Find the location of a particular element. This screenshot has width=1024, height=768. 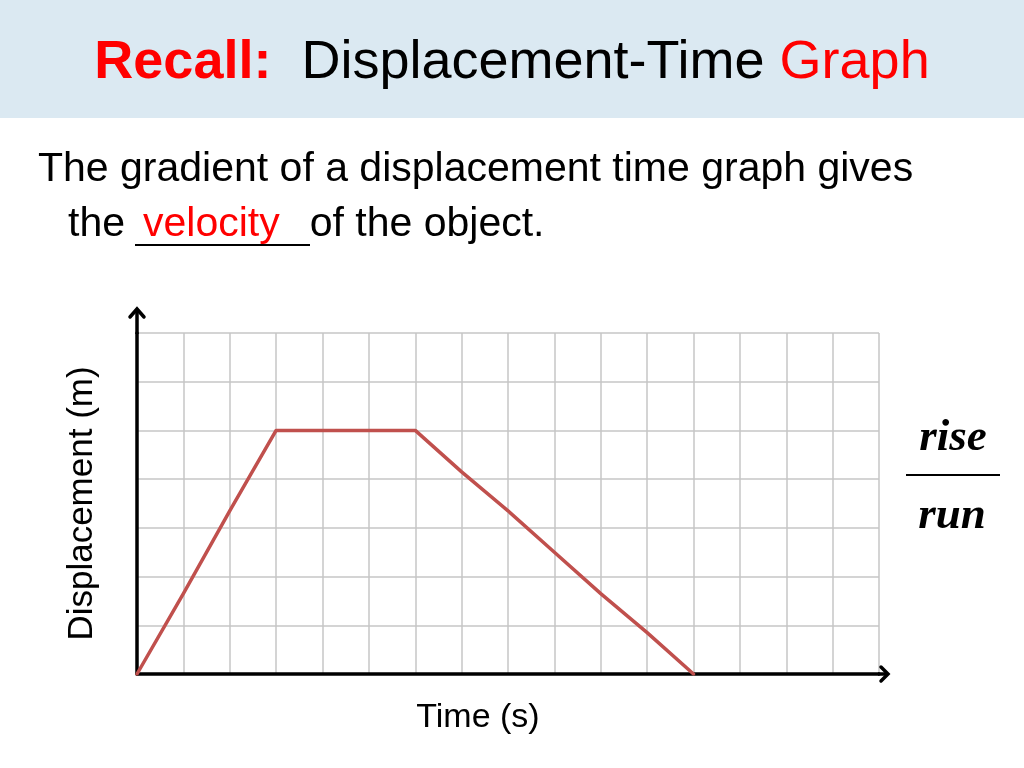

text: the is located at coordinates (96, 222).